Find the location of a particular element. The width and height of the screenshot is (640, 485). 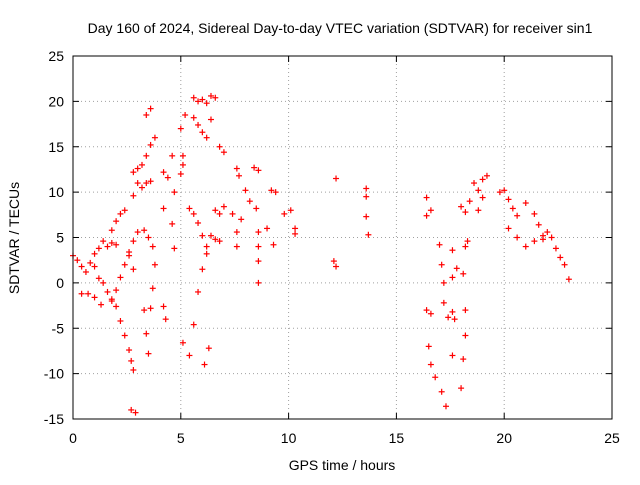

y-tick-label: -10 is located at coordinates (54, 374).